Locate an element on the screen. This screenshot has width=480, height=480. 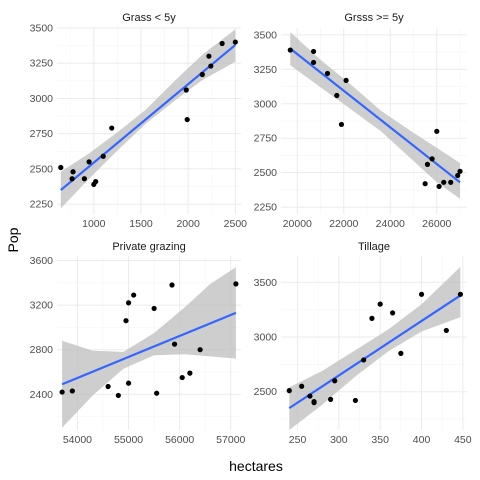
x-tick-label: 22000 is located at coordinates (343, 224).